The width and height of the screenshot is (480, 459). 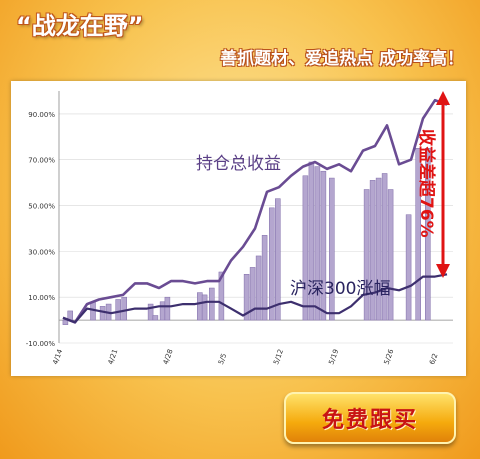 I want to click on x-tick-label: 5/5, so click(x=222, y=358).